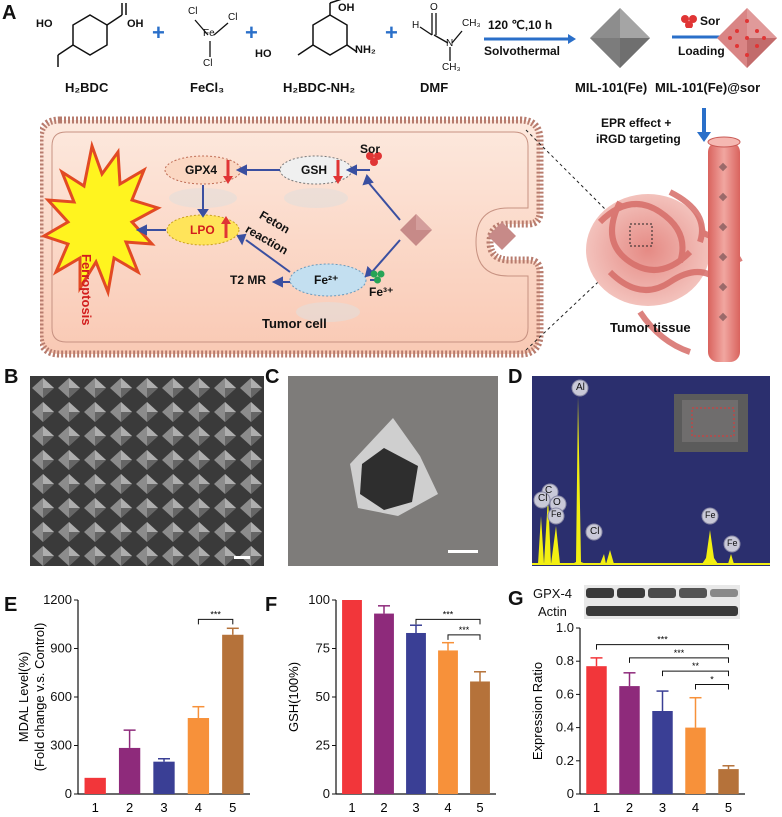  I want to click on product-mil101-sor: MIL-101(Fe)@sor, so click(708, 87).